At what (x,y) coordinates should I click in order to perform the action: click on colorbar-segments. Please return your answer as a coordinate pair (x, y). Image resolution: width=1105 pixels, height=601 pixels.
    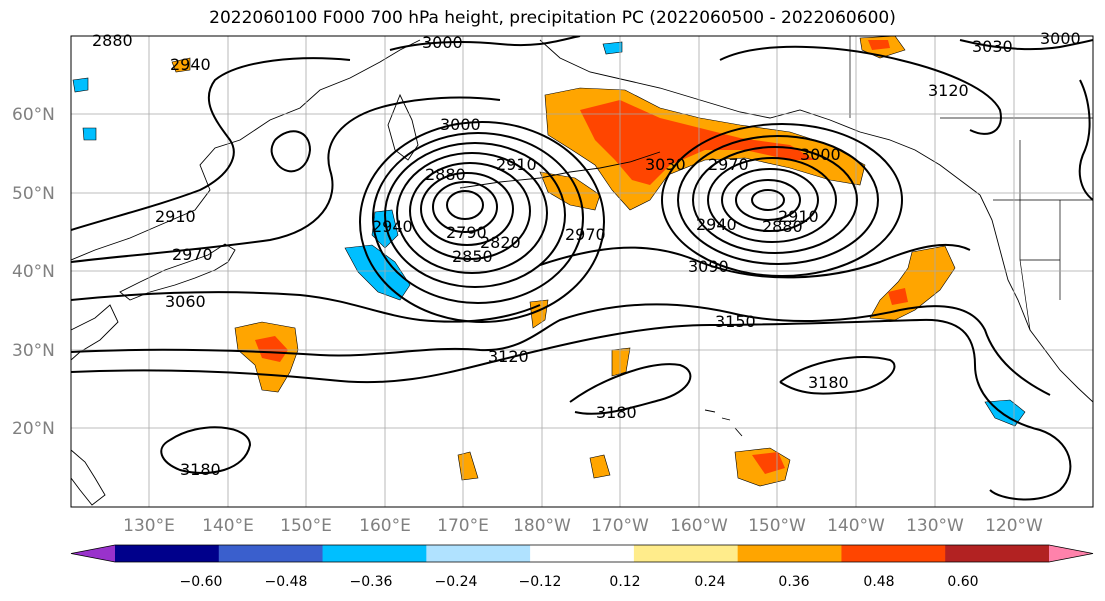
    Looking at the image, I should click on (582, 553).